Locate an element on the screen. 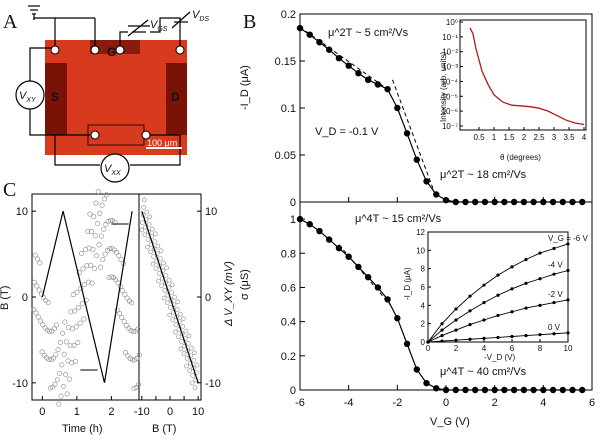 The height and width of the screenshot is (441, 600). c-left-xtick-label: 0 is located at coordinates (42, 412).